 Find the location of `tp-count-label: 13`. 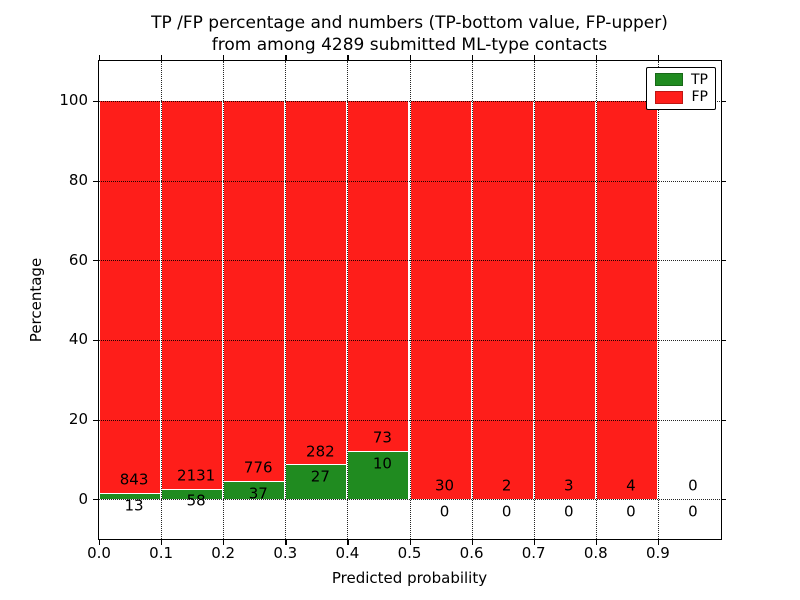

tp-count-label: 13 is located at coordinates (134, 505).